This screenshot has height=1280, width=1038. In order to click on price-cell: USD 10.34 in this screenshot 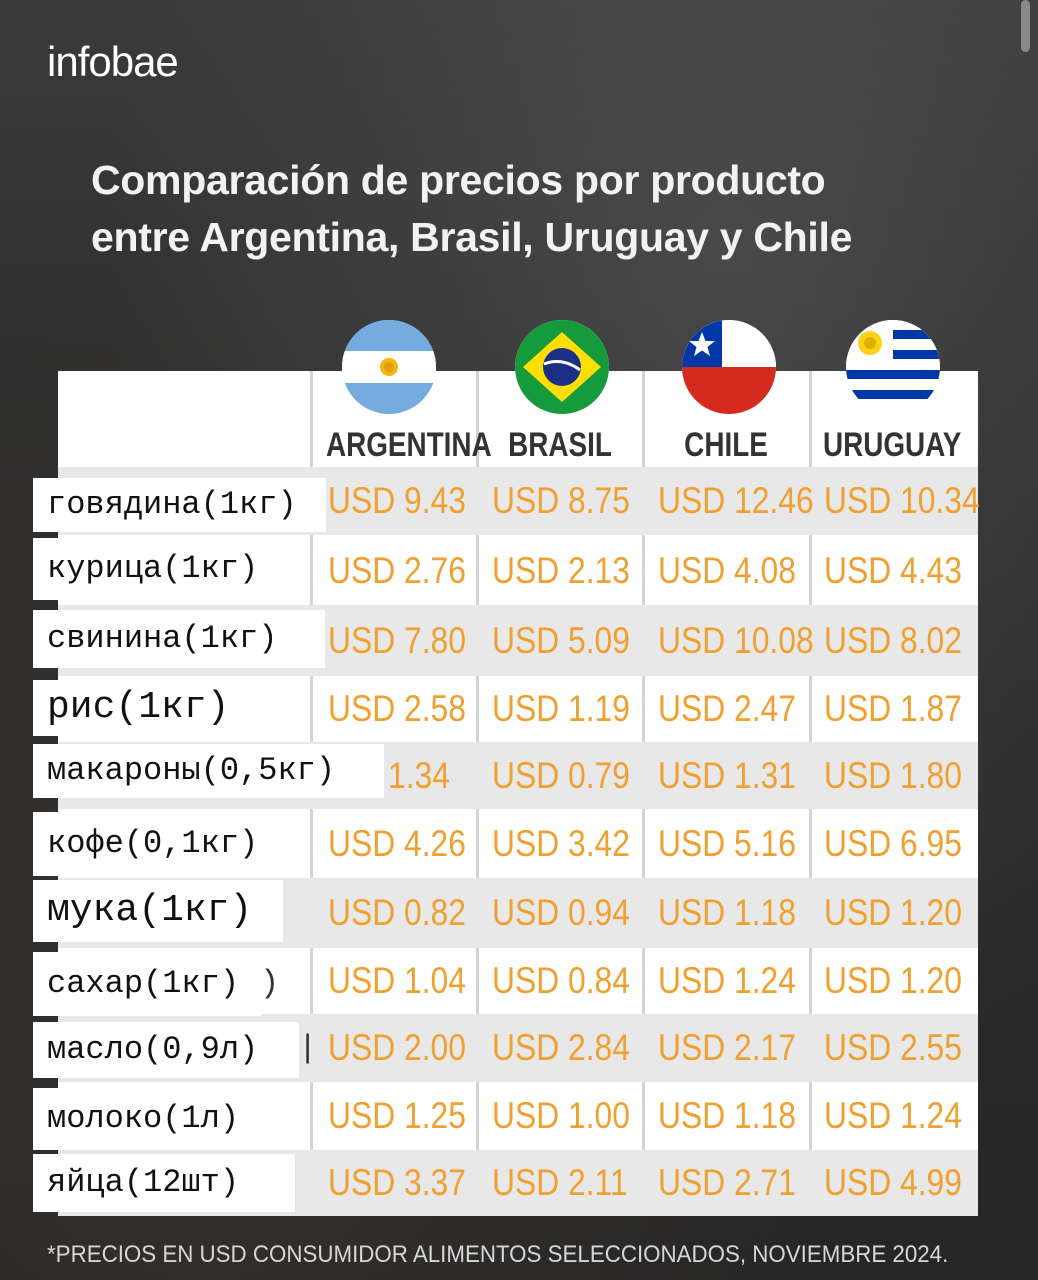, I will do `click(902, 500)`.